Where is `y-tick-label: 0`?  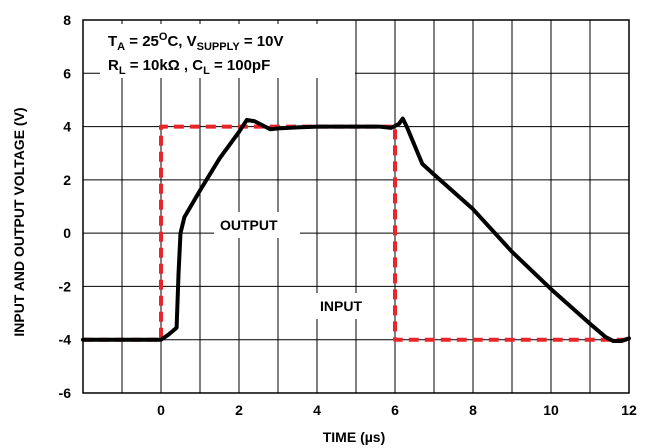
y-tick-label: 0 is located at coordinates (67, 233).